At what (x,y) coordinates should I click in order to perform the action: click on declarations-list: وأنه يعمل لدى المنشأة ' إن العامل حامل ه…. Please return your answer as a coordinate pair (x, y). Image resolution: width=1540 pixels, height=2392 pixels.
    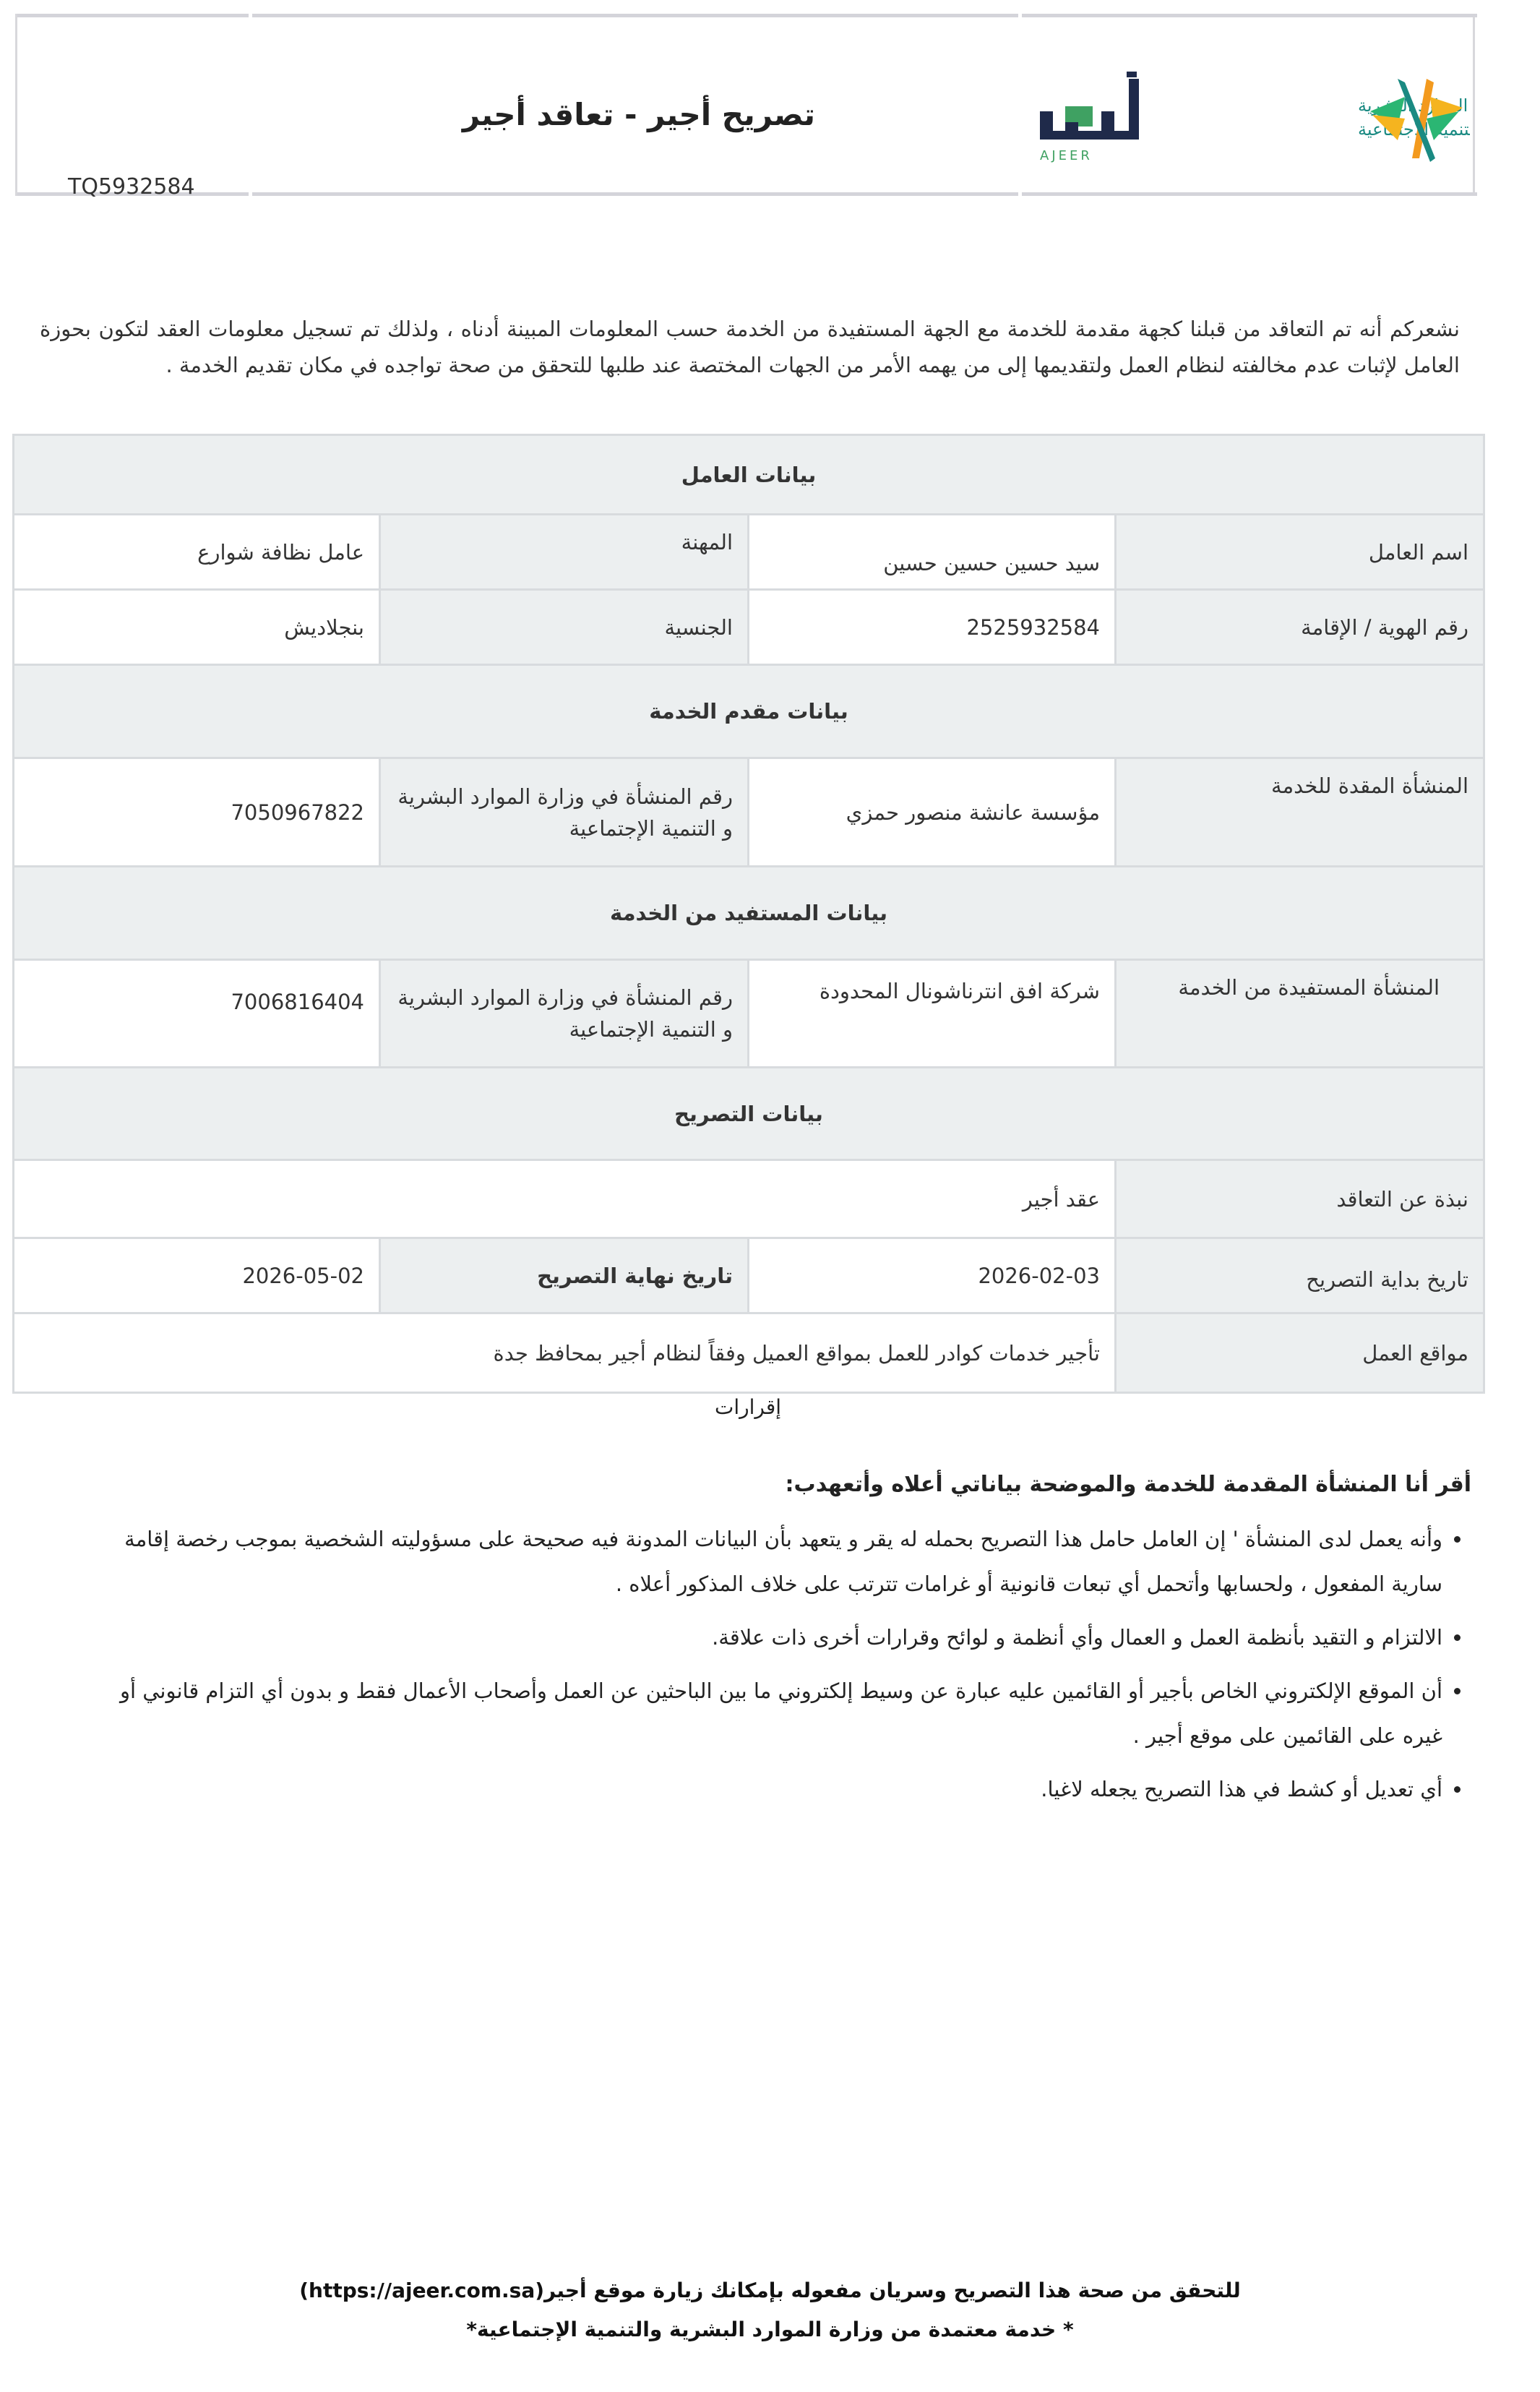
    Looking at the image, I should click on (784, 1664).